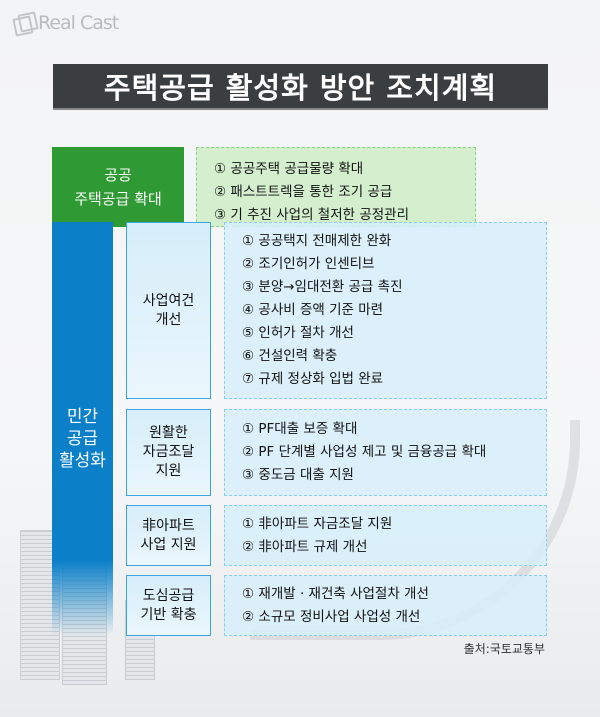  I want to click on subcategory-label: 원활한, so click(168, 433).